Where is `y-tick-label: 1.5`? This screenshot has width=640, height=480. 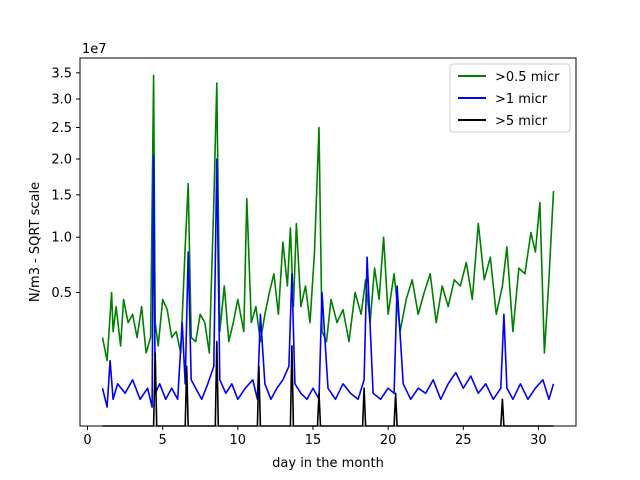
y-tick-label: 1.5 is located at coordinates (61, 195).